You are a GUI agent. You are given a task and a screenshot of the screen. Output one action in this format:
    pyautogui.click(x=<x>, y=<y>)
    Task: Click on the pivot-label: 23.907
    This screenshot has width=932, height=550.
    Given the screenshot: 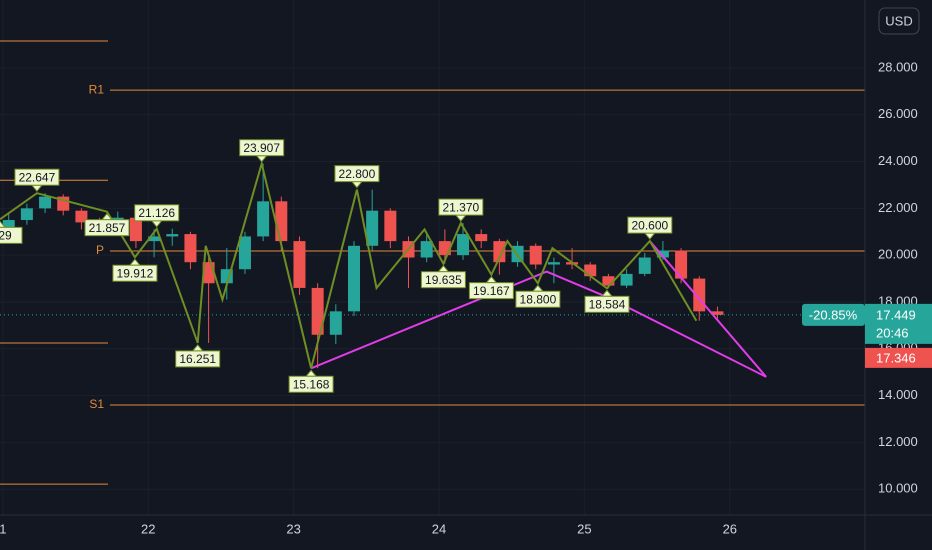 What is the action you would take?
    pyautogui.click(x=261, y=148)
    